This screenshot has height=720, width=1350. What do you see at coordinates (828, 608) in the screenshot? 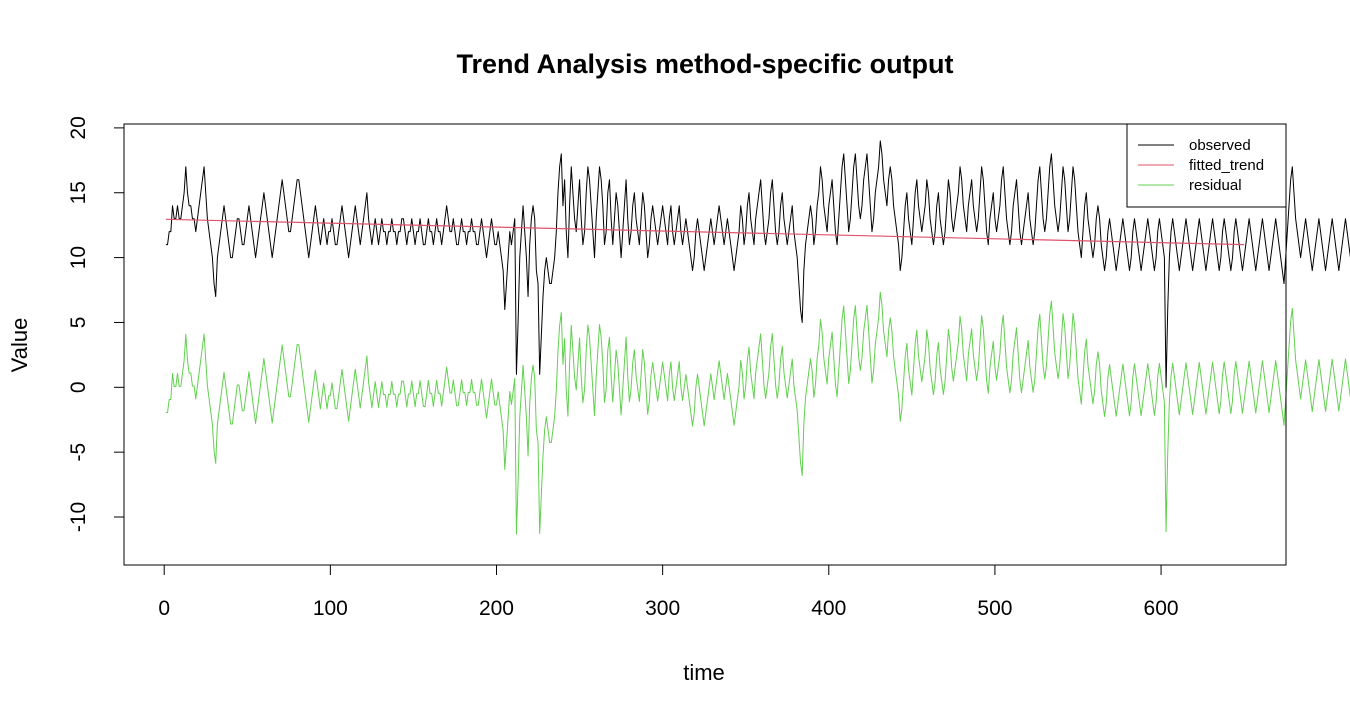
I see `x-tick-label: 400` at bounding box center [828, 608].